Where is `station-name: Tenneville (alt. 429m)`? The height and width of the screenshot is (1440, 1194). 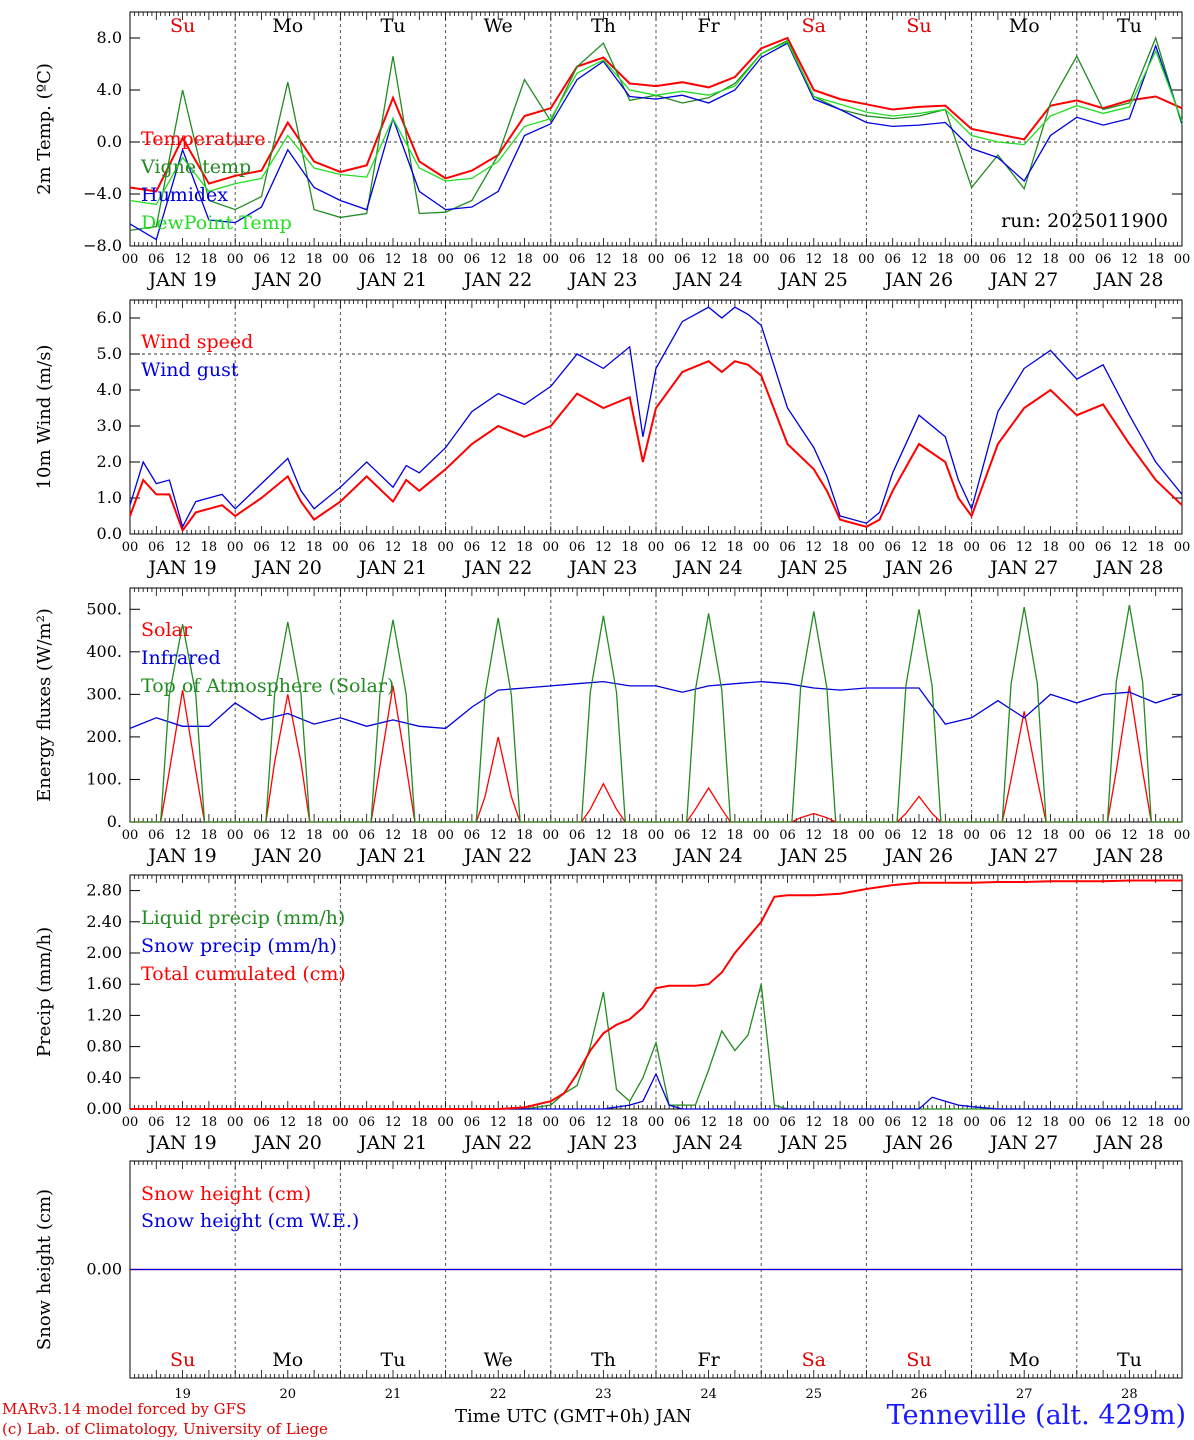 station-name: Tenneville (alt. 429m) is located at coordinates (1036, 1415).